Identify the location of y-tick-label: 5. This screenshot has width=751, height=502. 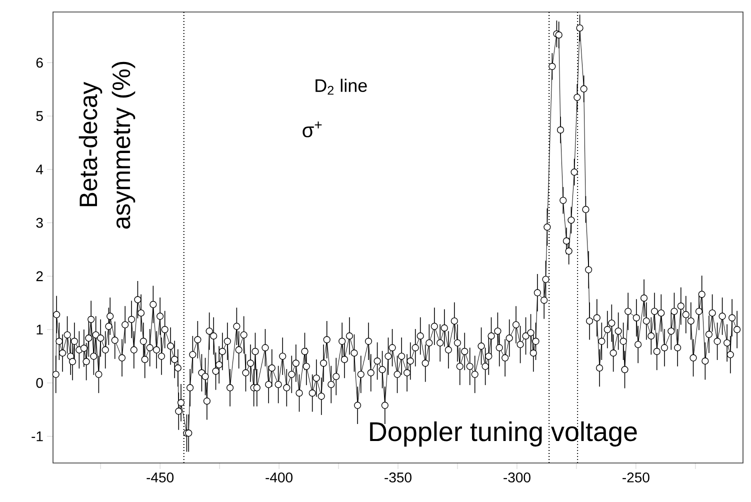
(39, 116).